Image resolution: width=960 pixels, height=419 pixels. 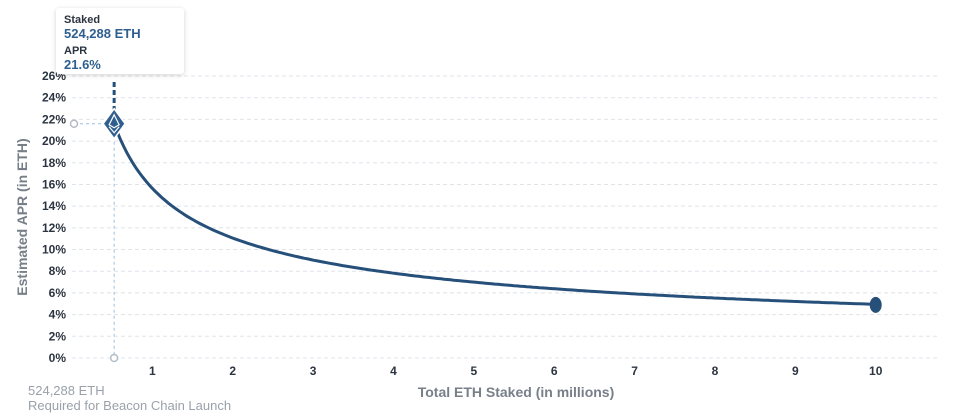 What do you see at coordinates (54, 228) in the screenshot?
I see `y-tick-label: 12%` at bounding box center [54, 228].